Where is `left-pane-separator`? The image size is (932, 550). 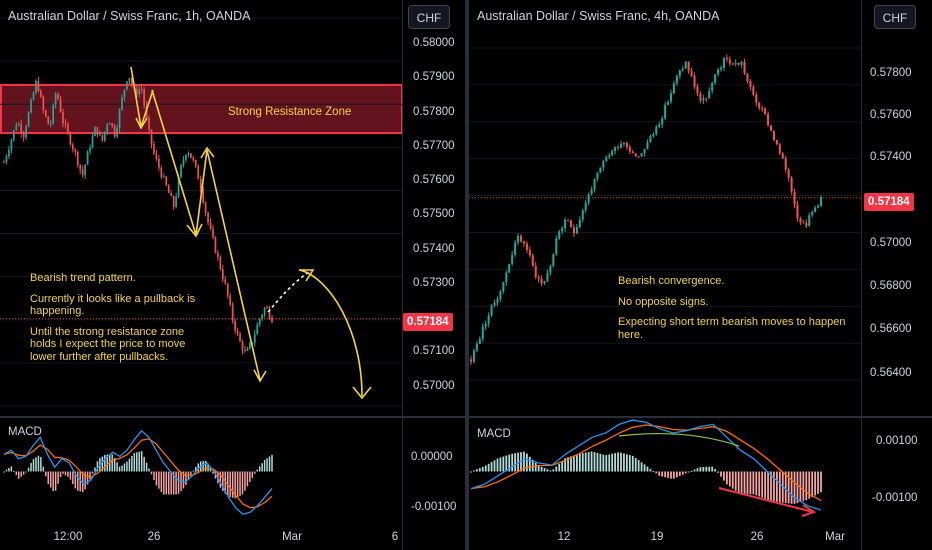 left-pane-separator is located at coordinates (232, 417).